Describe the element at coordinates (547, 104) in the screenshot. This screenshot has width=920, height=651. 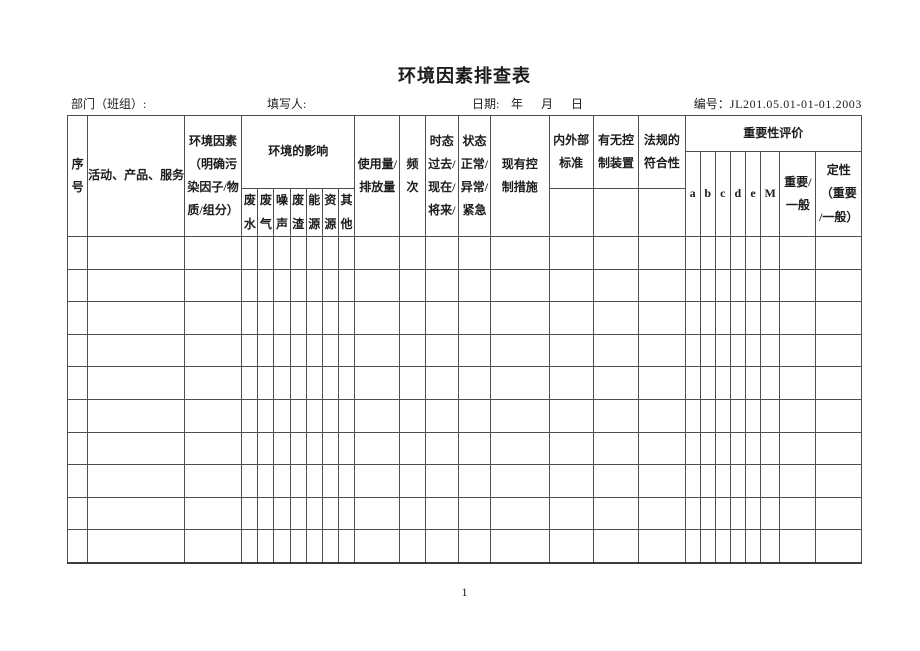
I see `month-label: 月` at that location.